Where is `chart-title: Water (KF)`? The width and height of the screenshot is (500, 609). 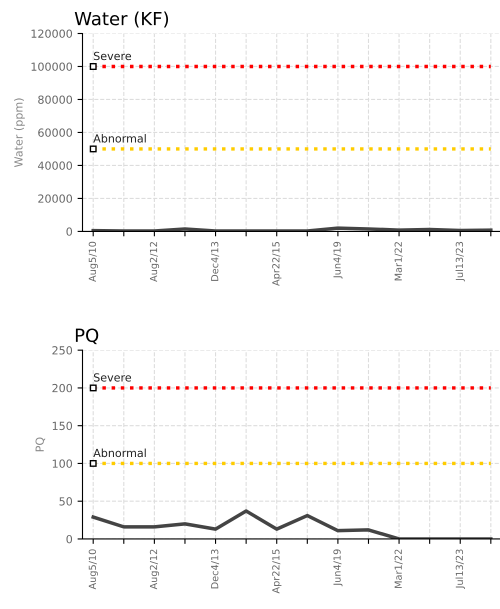 chart-title: Water (KF) is located at coordinates (121, 19).